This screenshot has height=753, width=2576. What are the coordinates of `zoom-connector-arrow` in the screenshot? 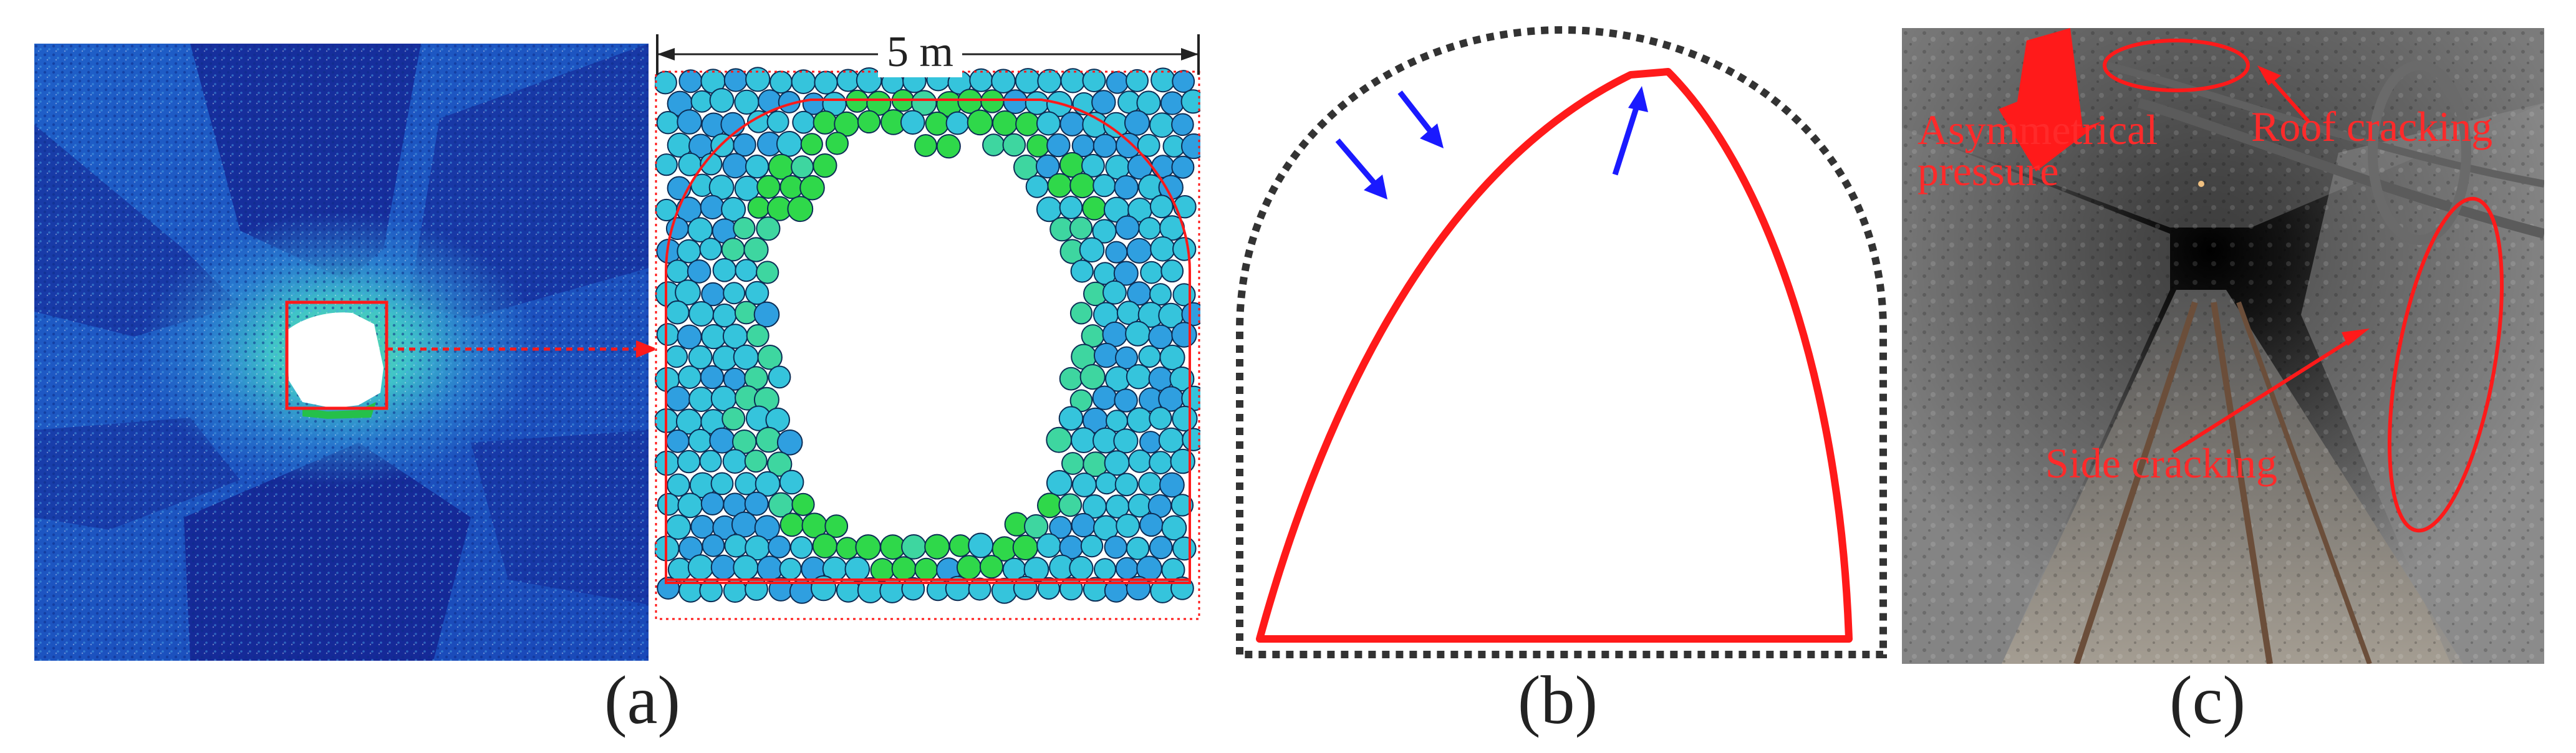 It's located at (522, 349).